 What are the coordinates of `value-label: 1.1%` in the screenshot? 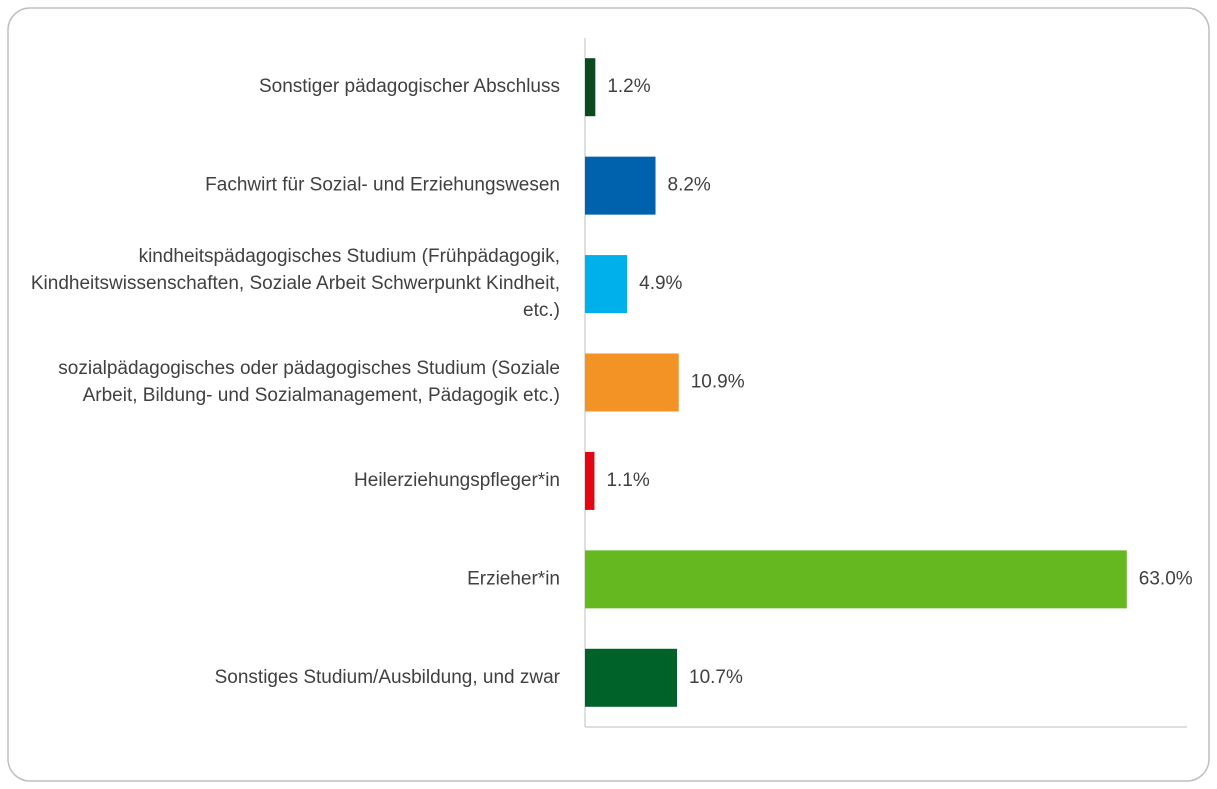 It's located at (627, 480).